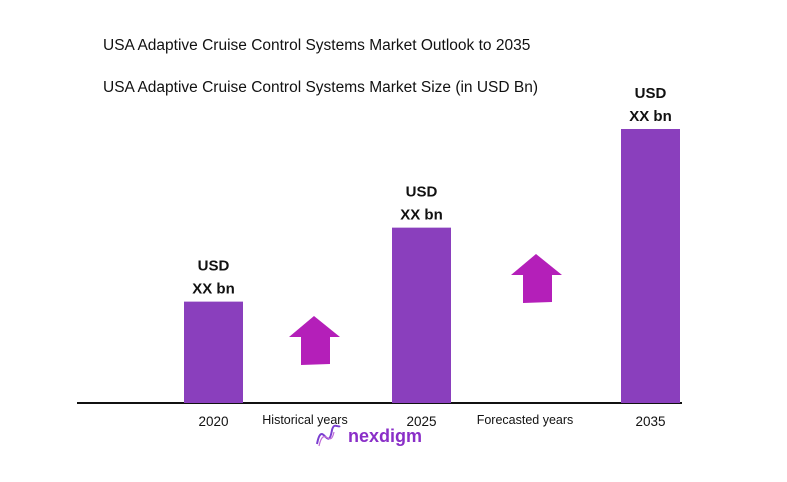 The width and height of the screenshot is (787, 482). What do you see at coordinates (213, 421) in the screenshot?
I see `x-tick-label: 2020` at bounding box center [213, 421].